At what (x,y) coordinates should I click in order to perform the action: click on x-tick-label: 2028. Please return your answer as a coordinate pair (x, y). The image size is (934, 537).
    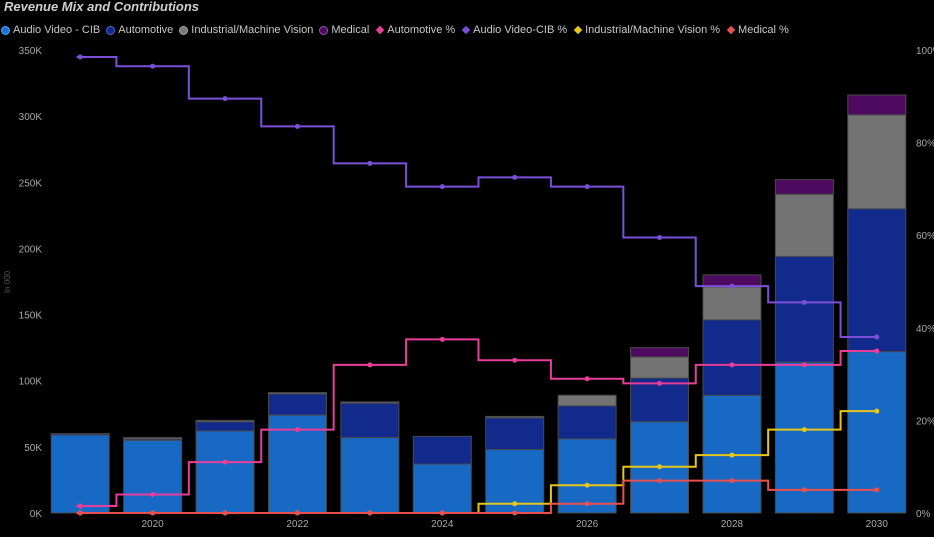
    Looking at the image, I should click on (732, 524).